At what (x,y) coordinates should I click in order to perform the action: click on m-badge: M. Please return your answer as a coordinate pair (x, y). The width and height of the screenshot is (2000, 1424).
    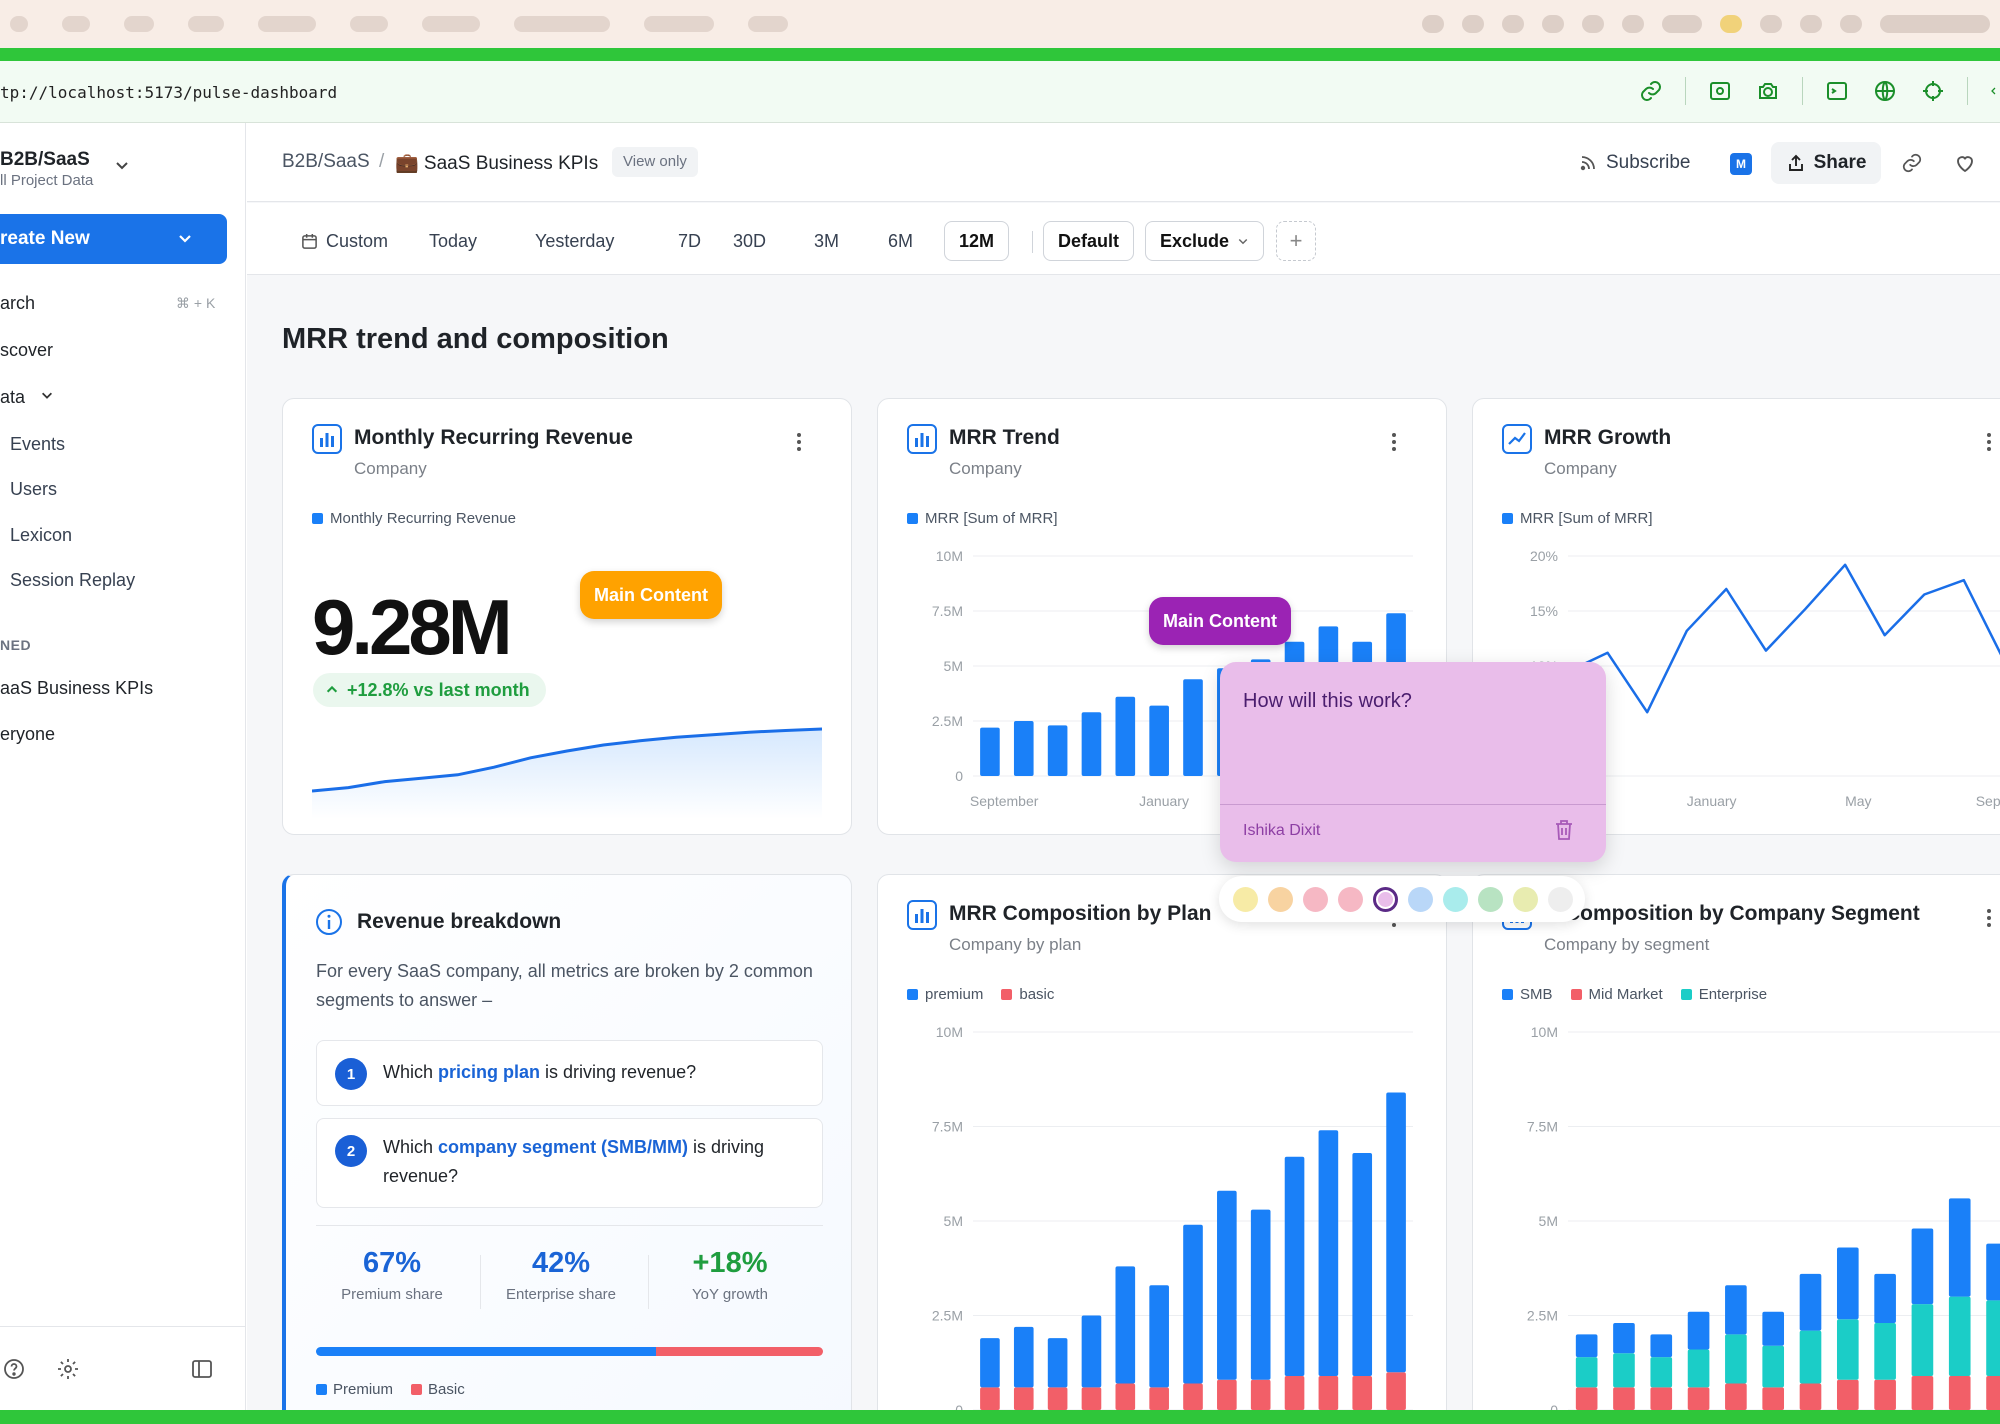
    Looking at the image, I should click on (1741, 164).